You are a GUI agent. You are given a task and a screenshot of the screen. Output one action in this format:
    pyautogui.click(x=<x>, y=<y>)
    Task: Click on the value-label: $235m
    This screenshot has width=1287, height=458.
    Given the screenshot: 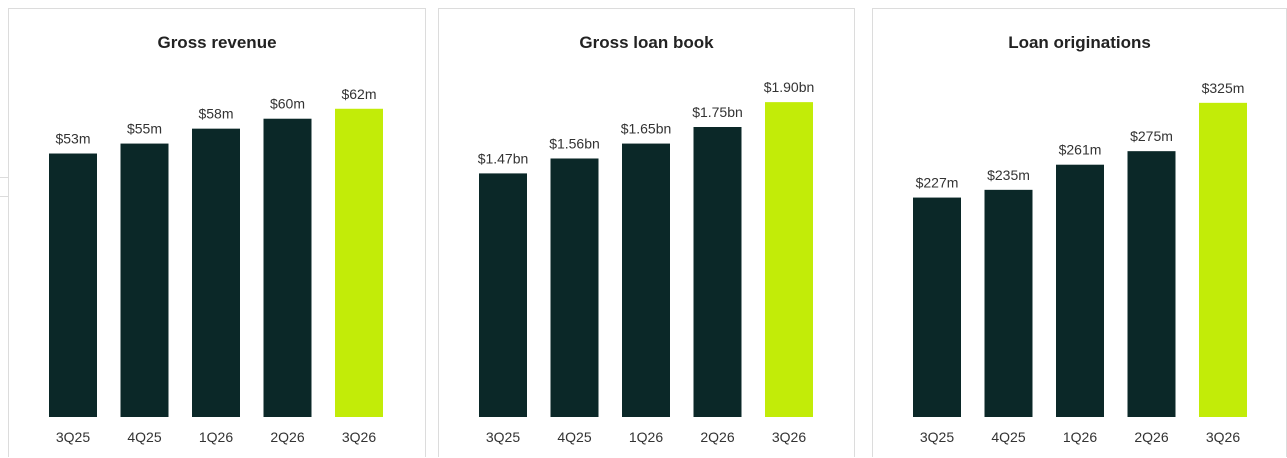 What is the action you would take?
    pyautogui.click(x=1008, y=175)
    